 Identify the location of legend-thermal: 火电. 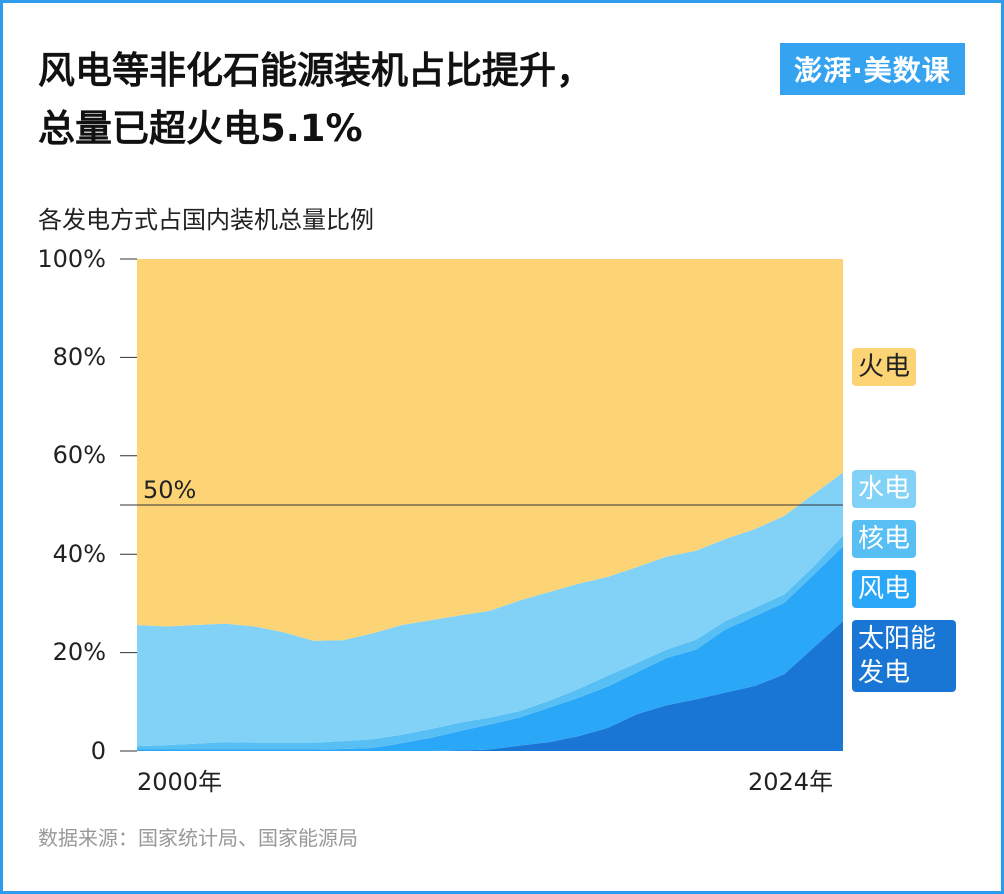
(884, 367).